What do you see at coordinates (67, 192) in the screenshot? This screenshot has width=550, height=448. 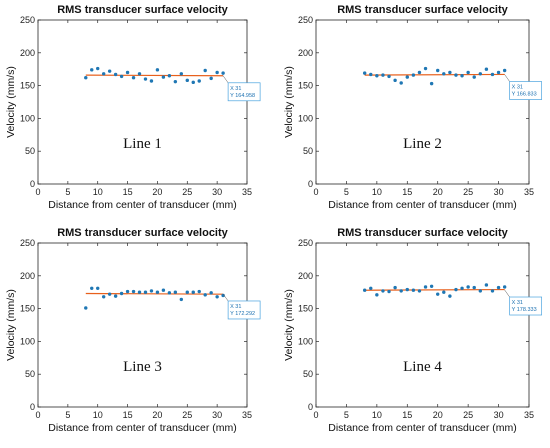 I see `x-tick-label: 5` at bounding box center [67, 192].